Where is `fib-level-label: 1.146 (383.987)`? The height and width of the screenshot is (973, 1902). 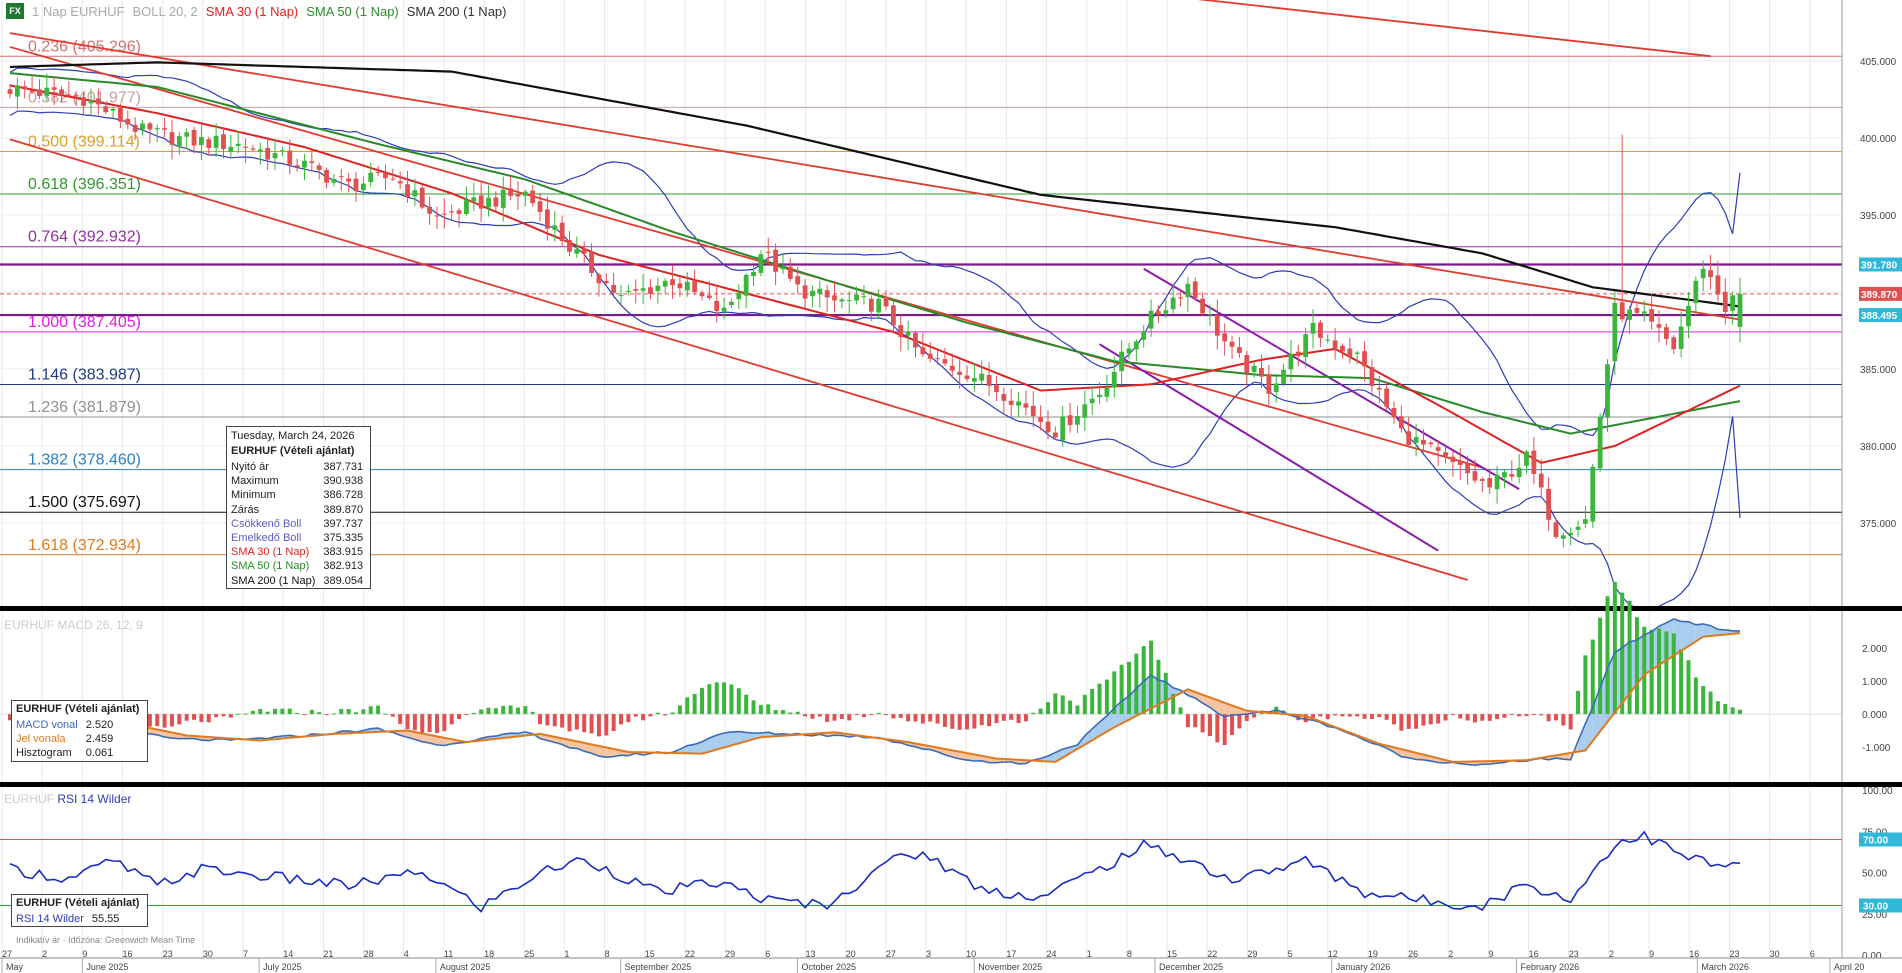 fib-level-label: 1.146 (383.987) is located at coordinates (84, 375).